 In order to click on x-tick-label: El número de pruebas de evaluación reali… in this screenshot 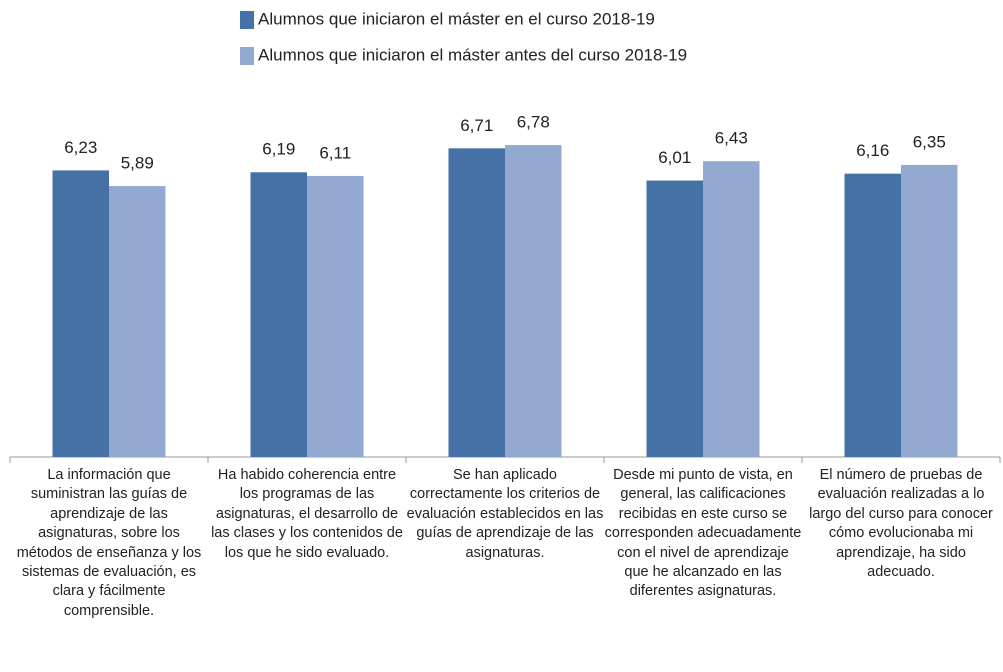, I will do `click(901, 524)`.